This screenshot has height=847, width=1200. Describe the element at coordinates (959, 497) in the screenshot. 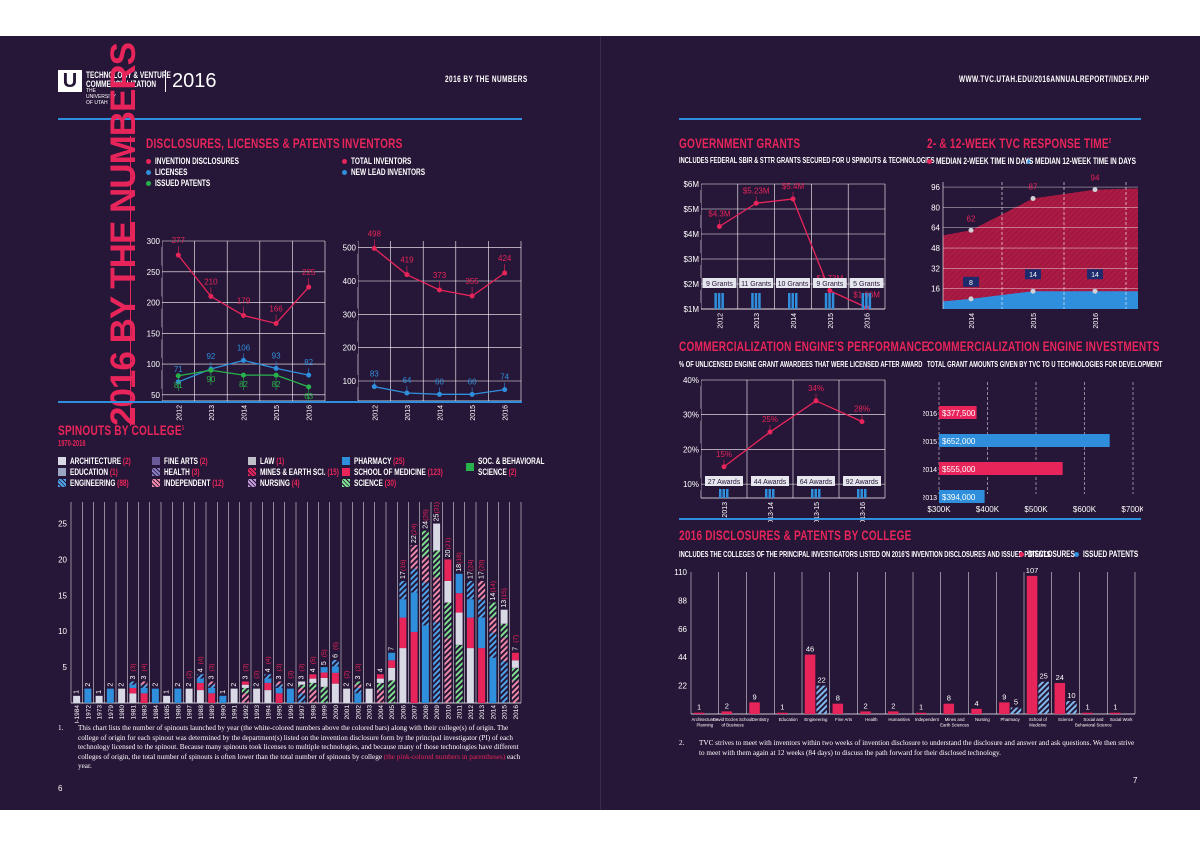

I see `bar-label: $394,000` at that location.